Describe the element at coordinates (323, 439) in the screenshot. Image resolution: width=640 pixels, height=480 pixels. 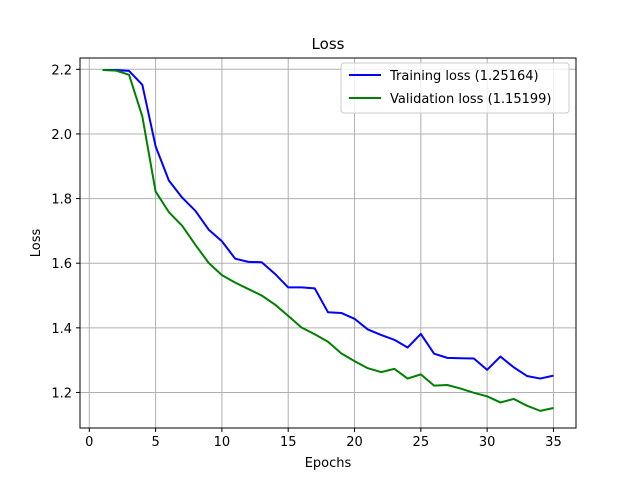
I see `x-axis-ticks: 0 5 10 15 20 25 30 35` at that location.